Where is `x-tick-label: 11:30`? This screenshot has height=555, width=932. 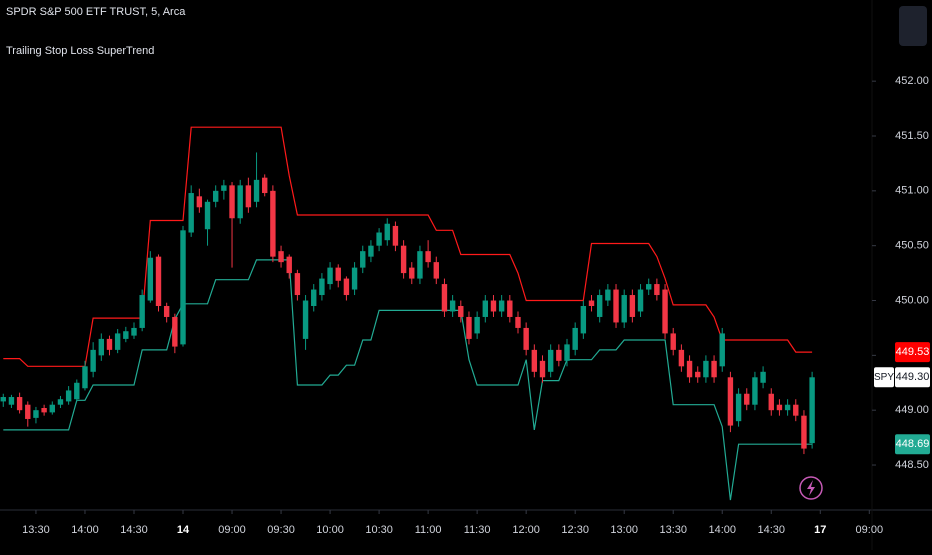
x-tick-label: 11:30 is located at coordinates (477, 530).